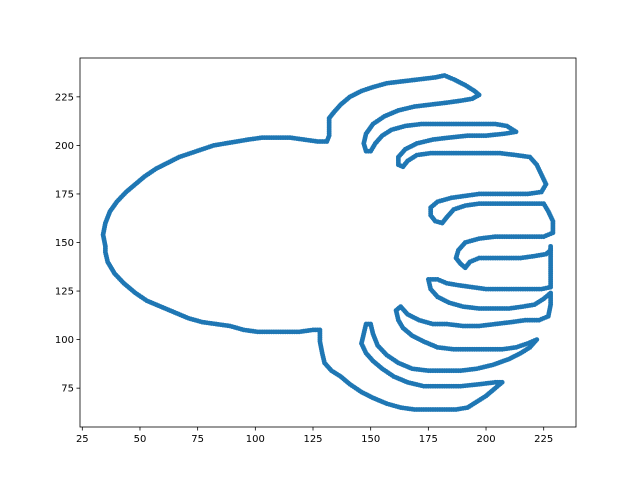 The height and width of the screenshot is (480, 640). Describe the element at coordinates (485, 439) in the screenshot. I see `x-tick-label: 200` at that location.